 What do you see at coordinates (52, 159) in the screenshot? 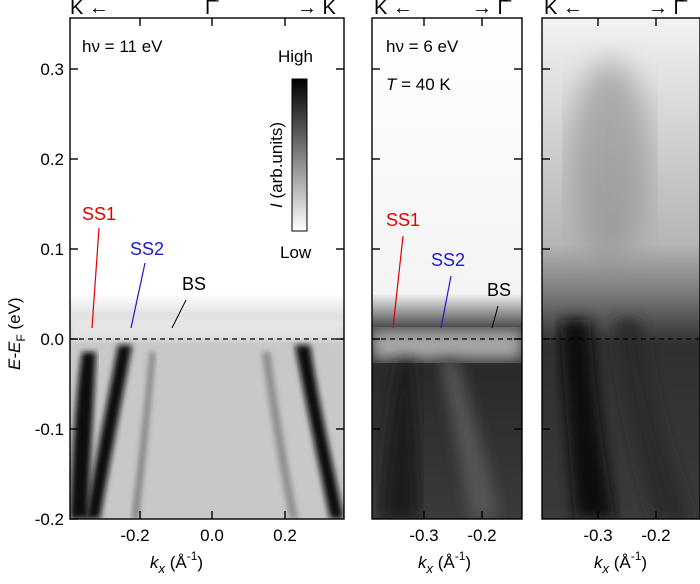
I see `y-tick-label: 0.2` at bounding box center [52, 159].